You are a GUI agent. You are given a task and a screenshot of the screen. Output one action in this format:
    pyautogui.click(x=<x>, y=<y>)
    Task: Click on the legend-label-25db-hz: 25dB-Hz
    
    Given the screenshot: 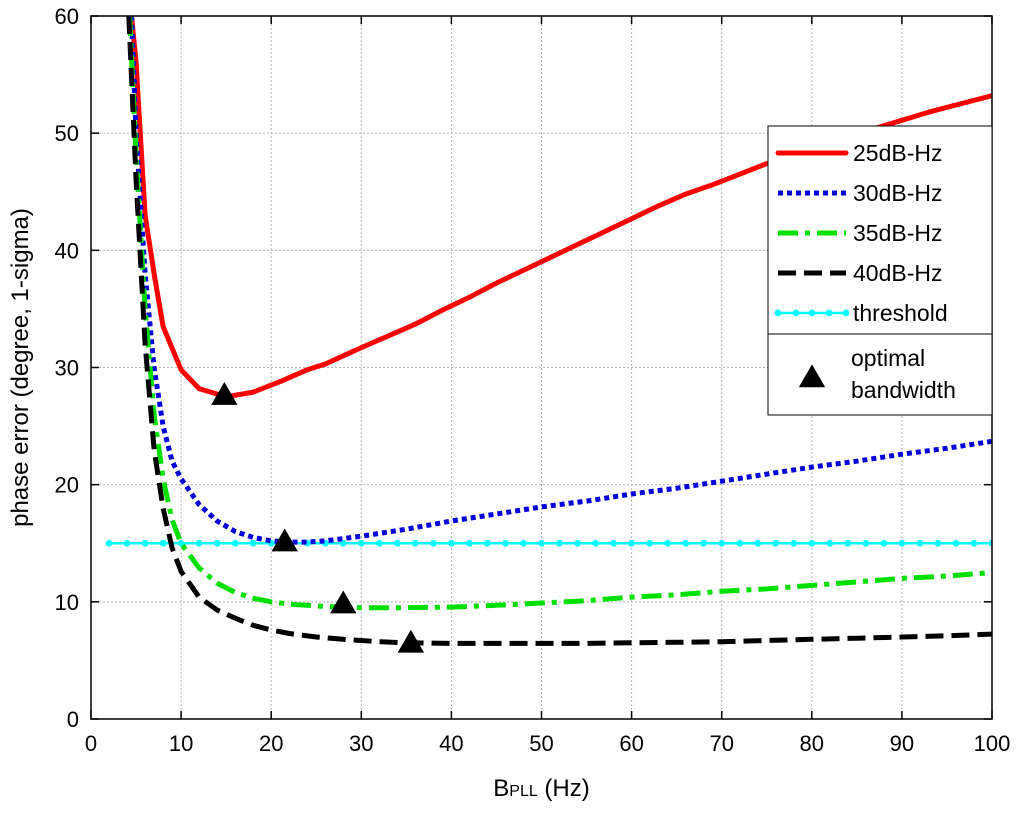 What is the action you would take?
    pyautogui.click(x=897, y=153)
    